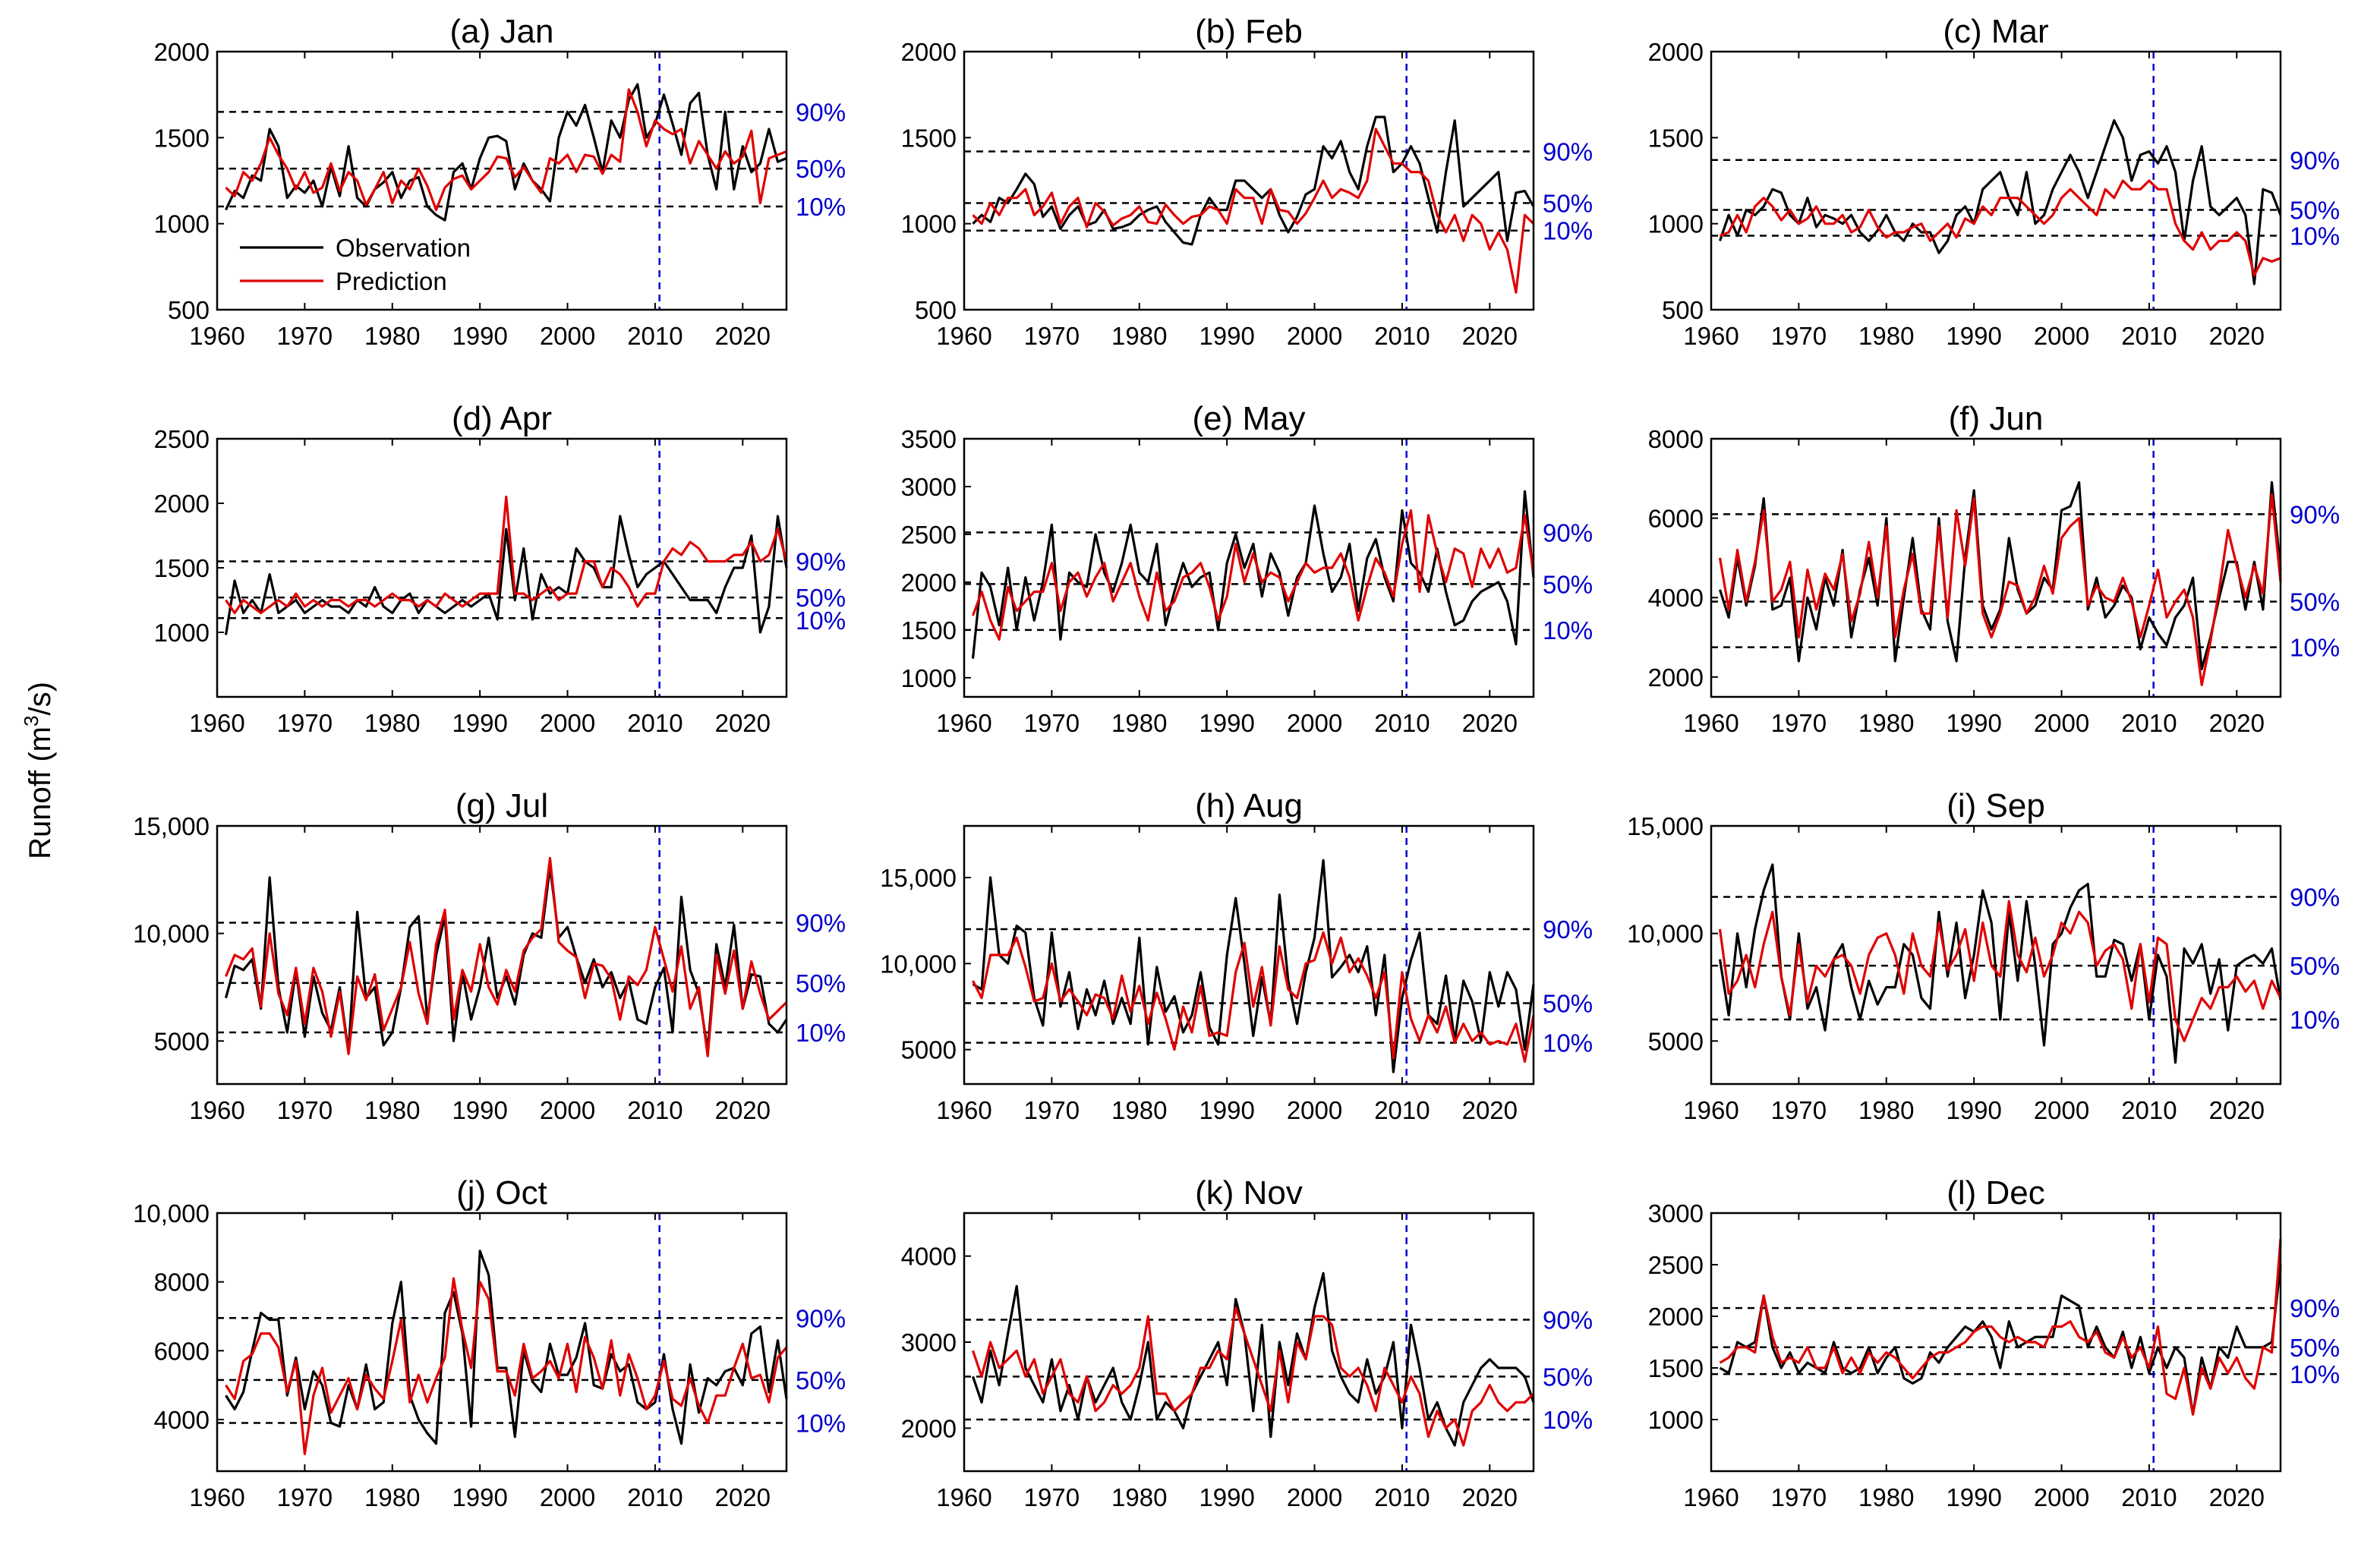  I want to click on y-tick-label: 4000, so click(1676, 598).